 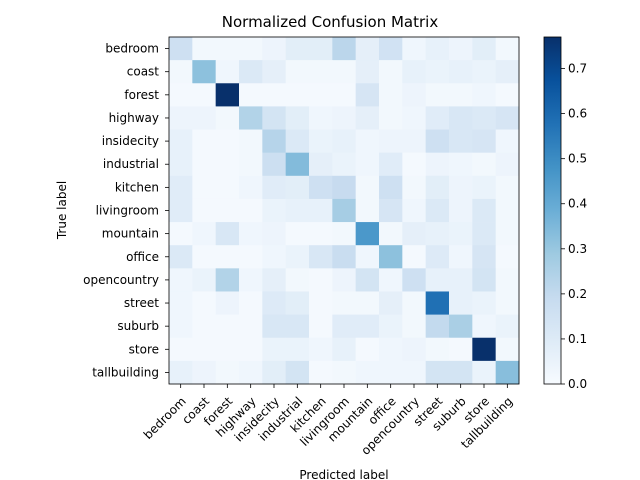 What do you see at coordinates (62, 210) in the screenshot?
I see `y-axis-label: True label` at bounding box center [62, 210].